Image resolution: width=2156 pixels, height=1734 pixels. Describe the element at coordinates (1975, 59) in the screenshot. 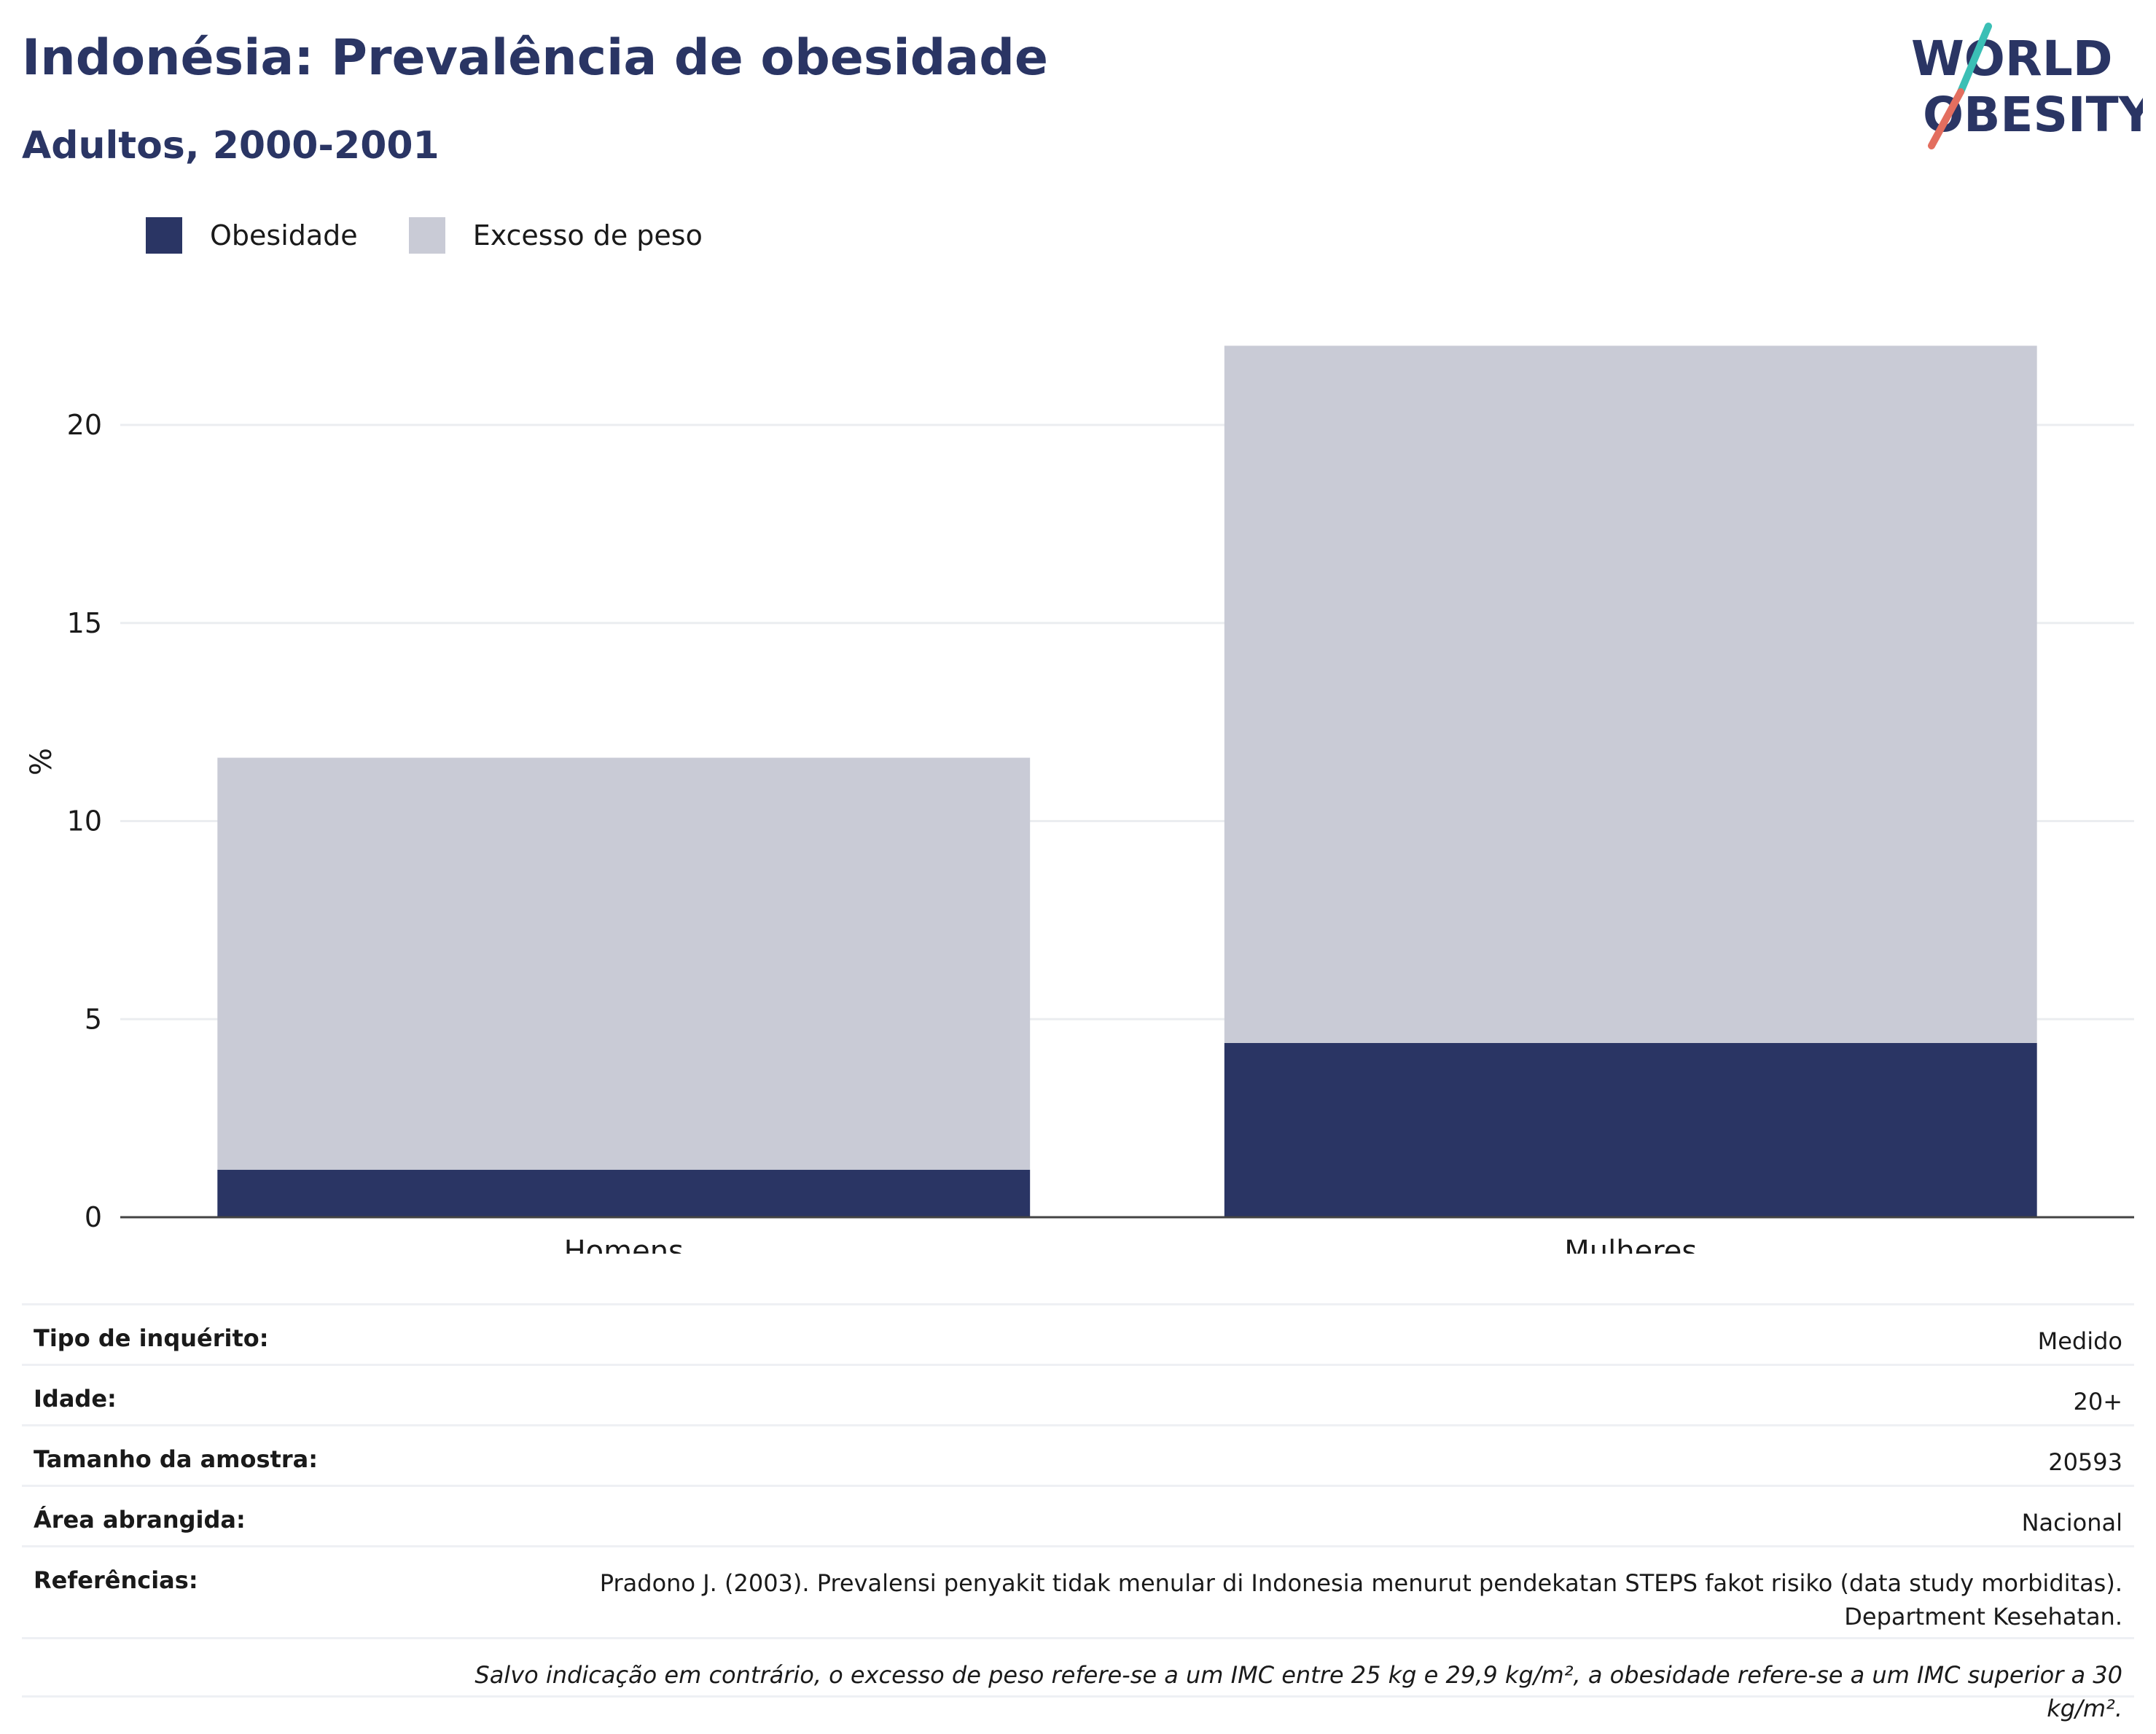

I see `logo-slash-teal` at that location.